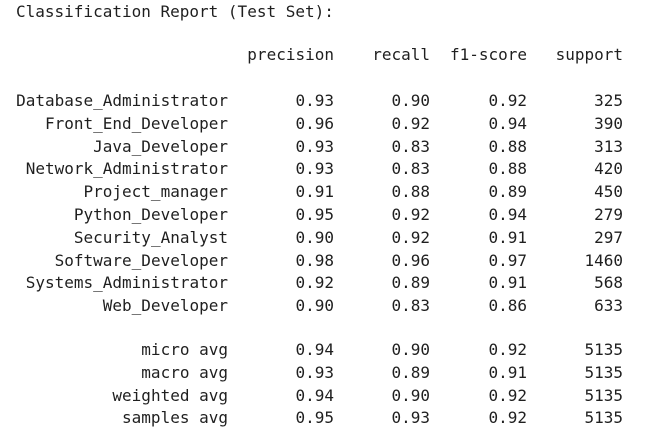 The height and width of the screenshot is (436, 670). I want to click on f1-score-value: 0.97, so click(507, 260).